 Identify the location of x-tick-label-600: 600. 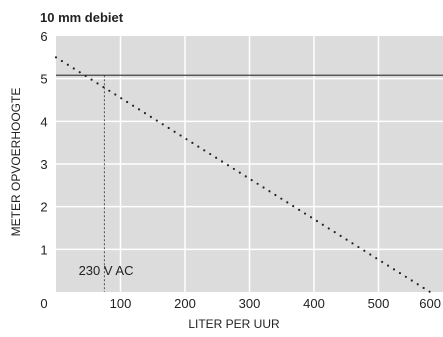
(430, 303).